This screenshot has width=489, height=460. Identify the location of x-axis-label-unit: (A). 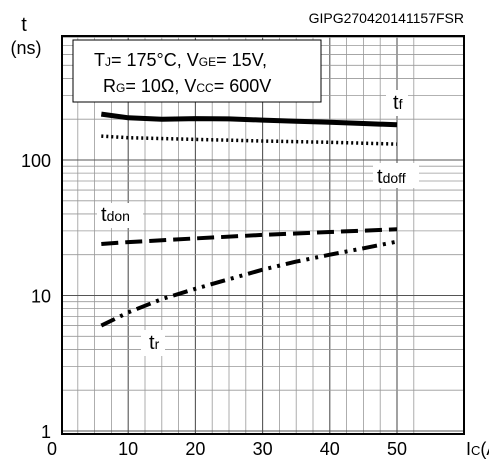
(484, 449).